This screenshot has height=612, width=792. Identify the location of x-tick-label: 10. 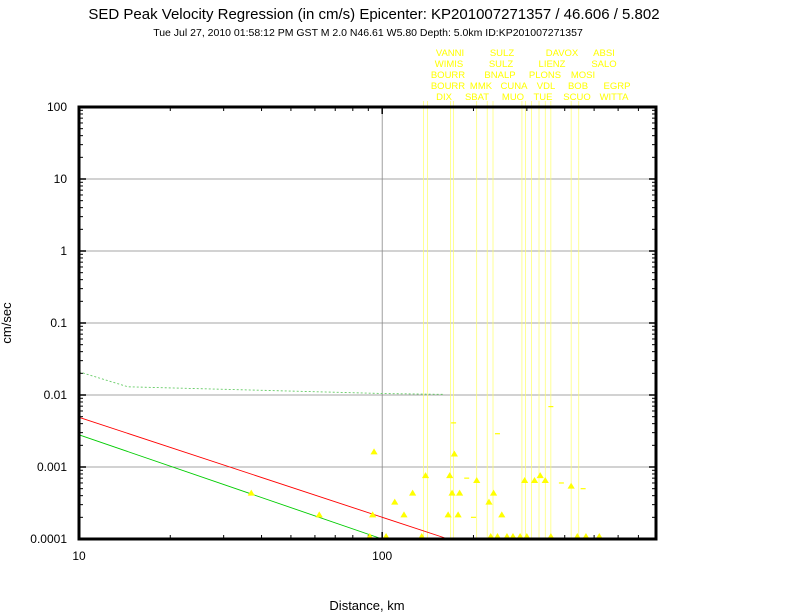
(79, 556).